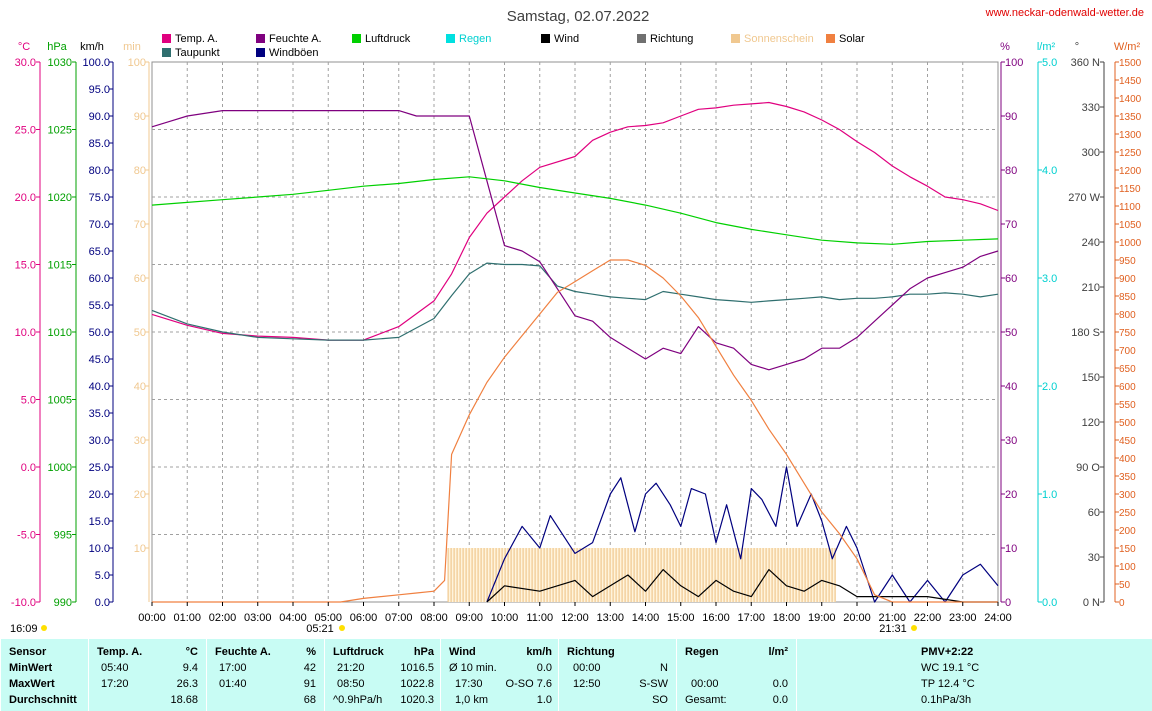 The height and width of the screenshot is (711, 1152). What do you see at coordinates (140, 279) in the screenshot?
I see `axis-tick-label-min: 60` at bounding box center [140, 279].